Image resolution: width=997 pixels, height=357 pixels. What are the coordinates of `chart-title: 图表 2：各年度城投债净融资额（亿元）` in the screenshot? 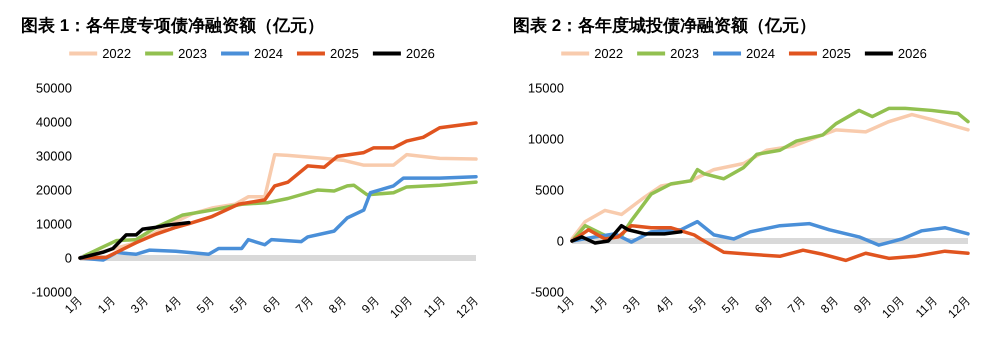 It's located at (664, 25).